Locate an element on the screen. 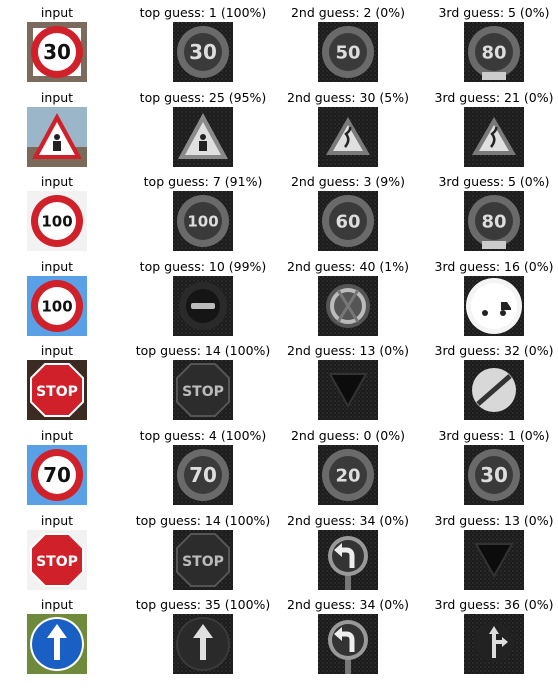  second-guess-image: 50 is located at coordinates (348, 52).